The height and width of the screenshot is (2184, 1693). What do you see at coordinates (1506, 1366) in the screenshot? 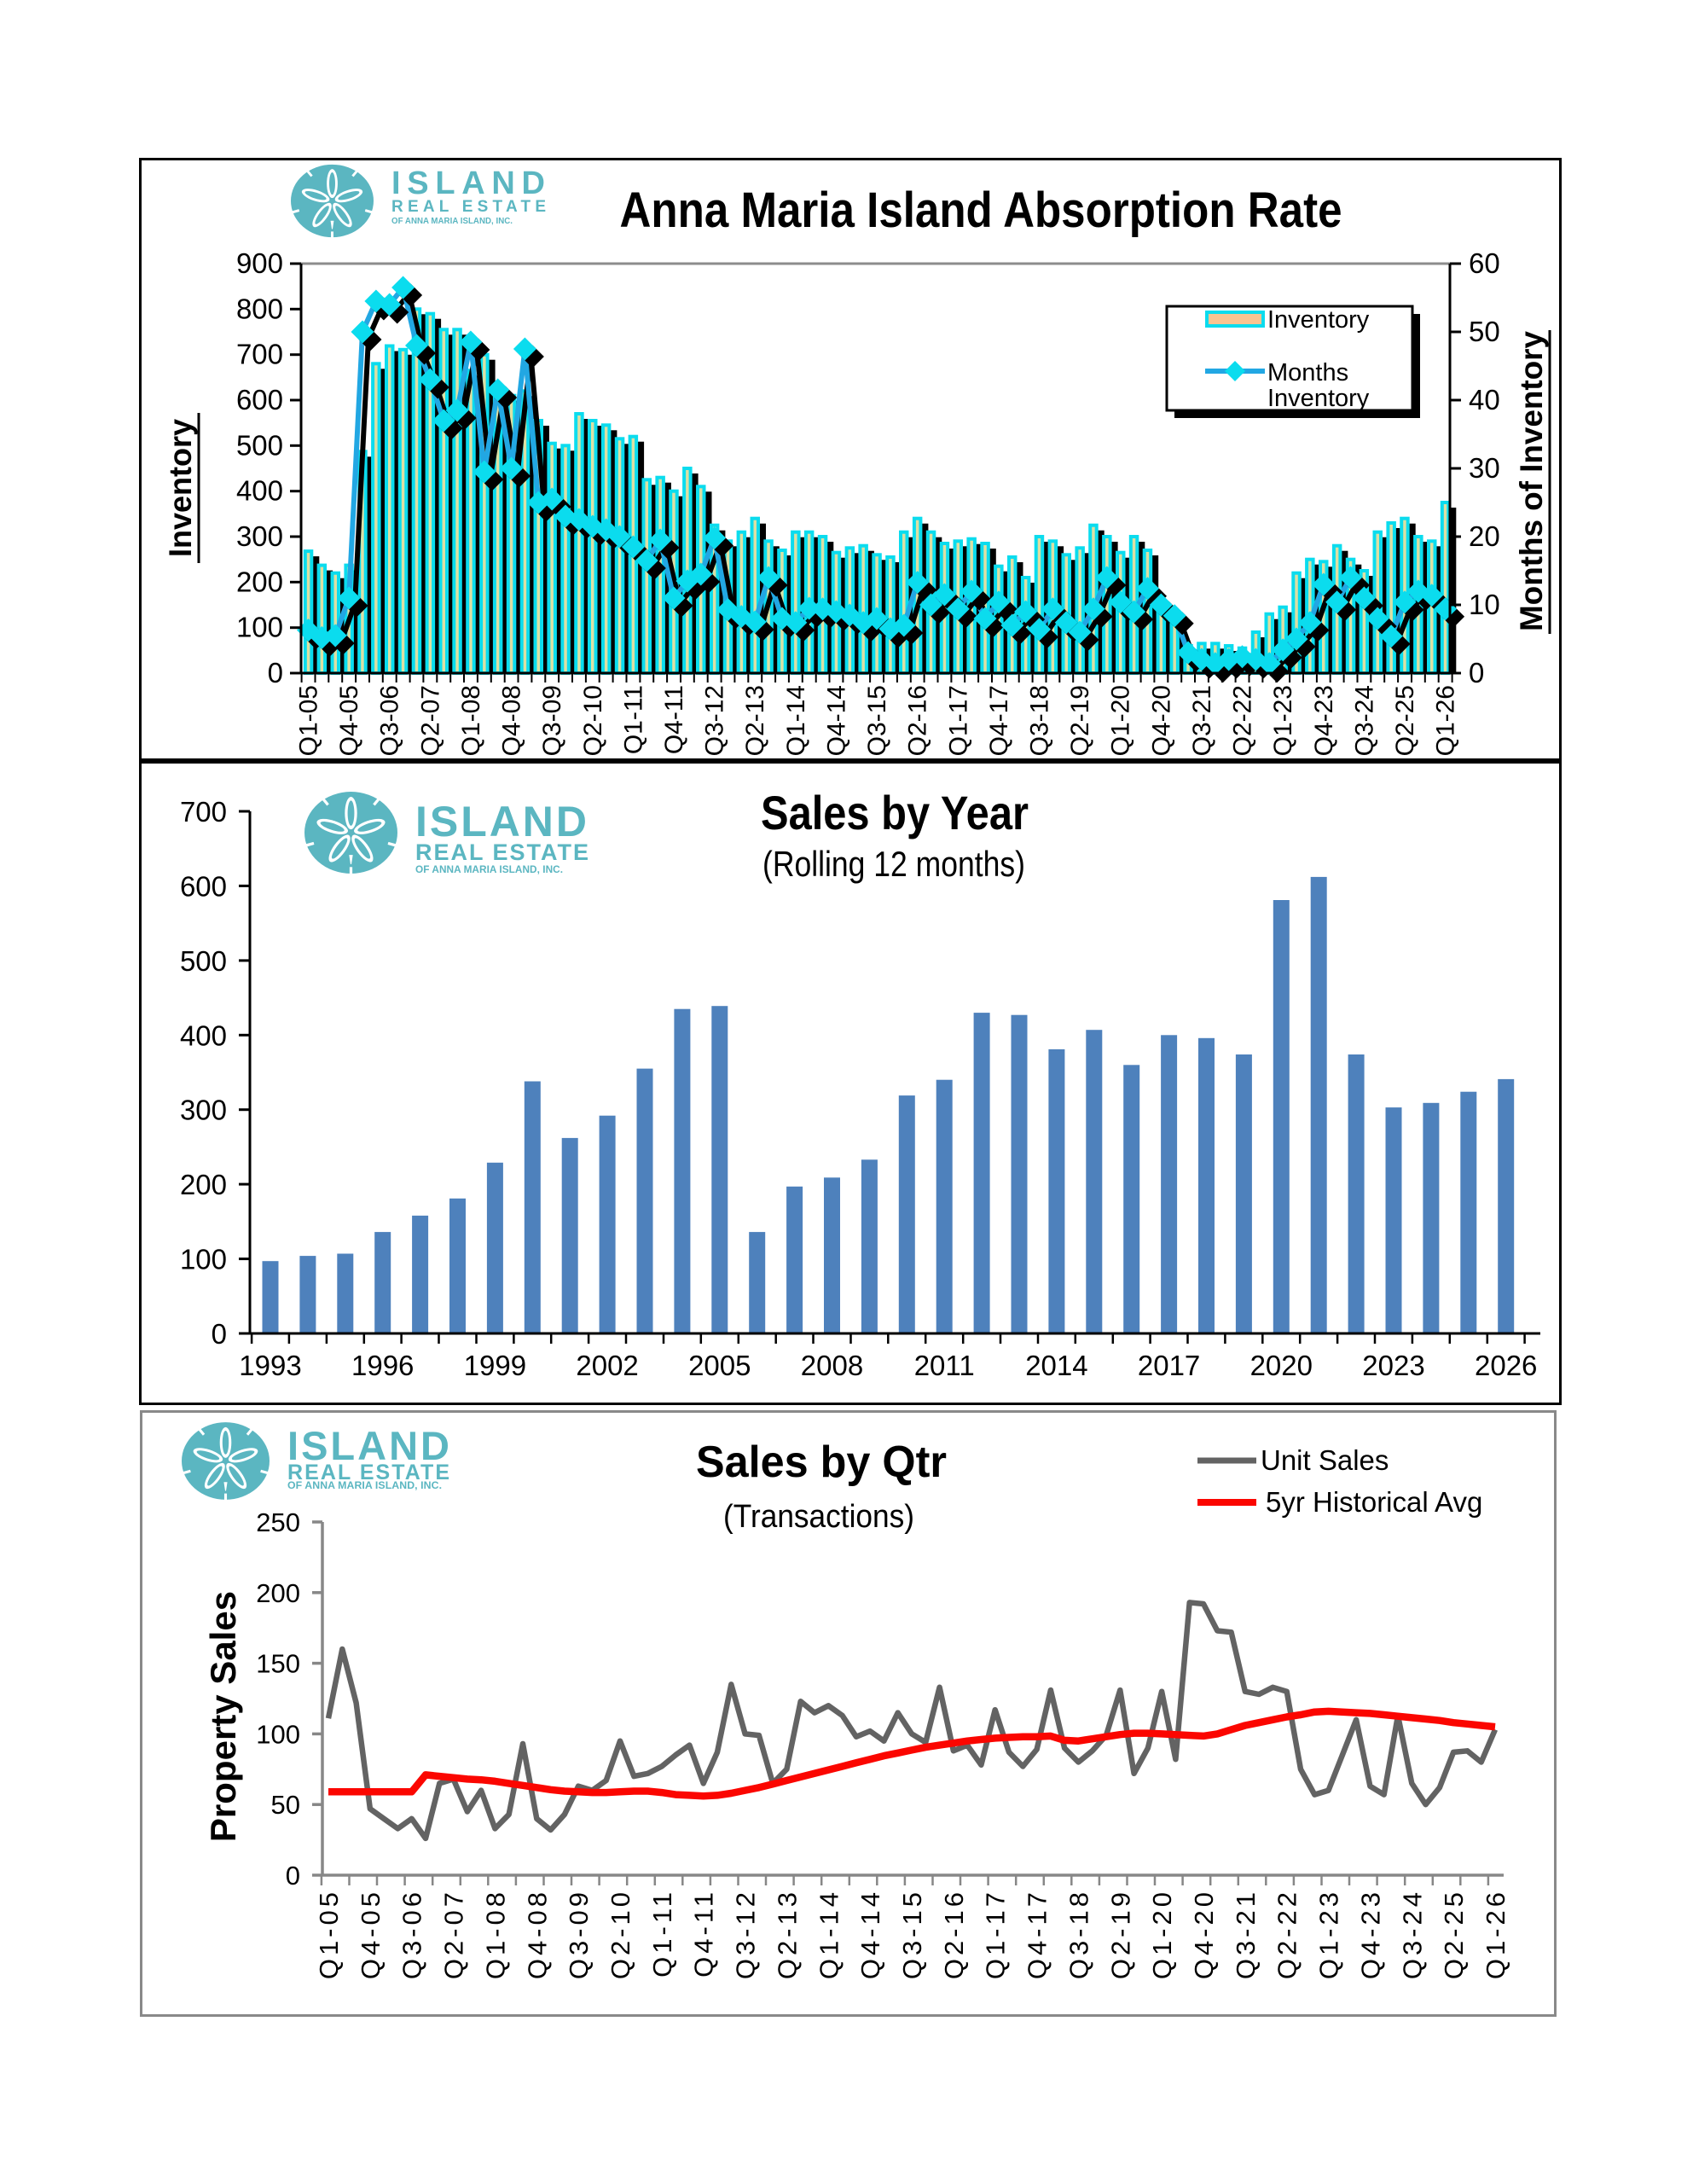
I see `svg-text: 2026` at bounding box center [1506, 1366].